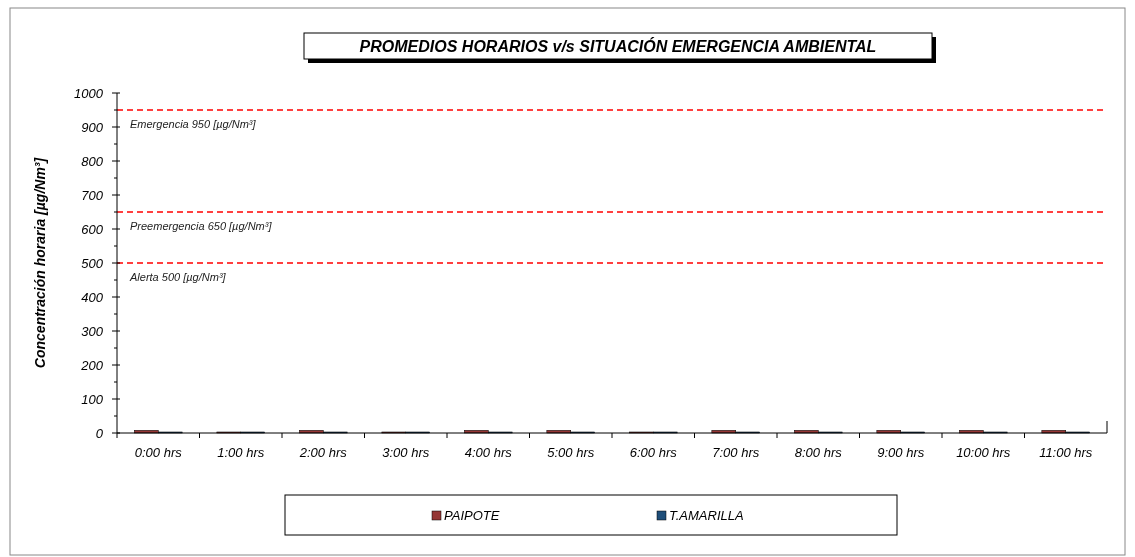 The width and height of the screenshot is (1135, 557). I want to click on x-tick-label: 6:00 hrs, so click(653, 452).